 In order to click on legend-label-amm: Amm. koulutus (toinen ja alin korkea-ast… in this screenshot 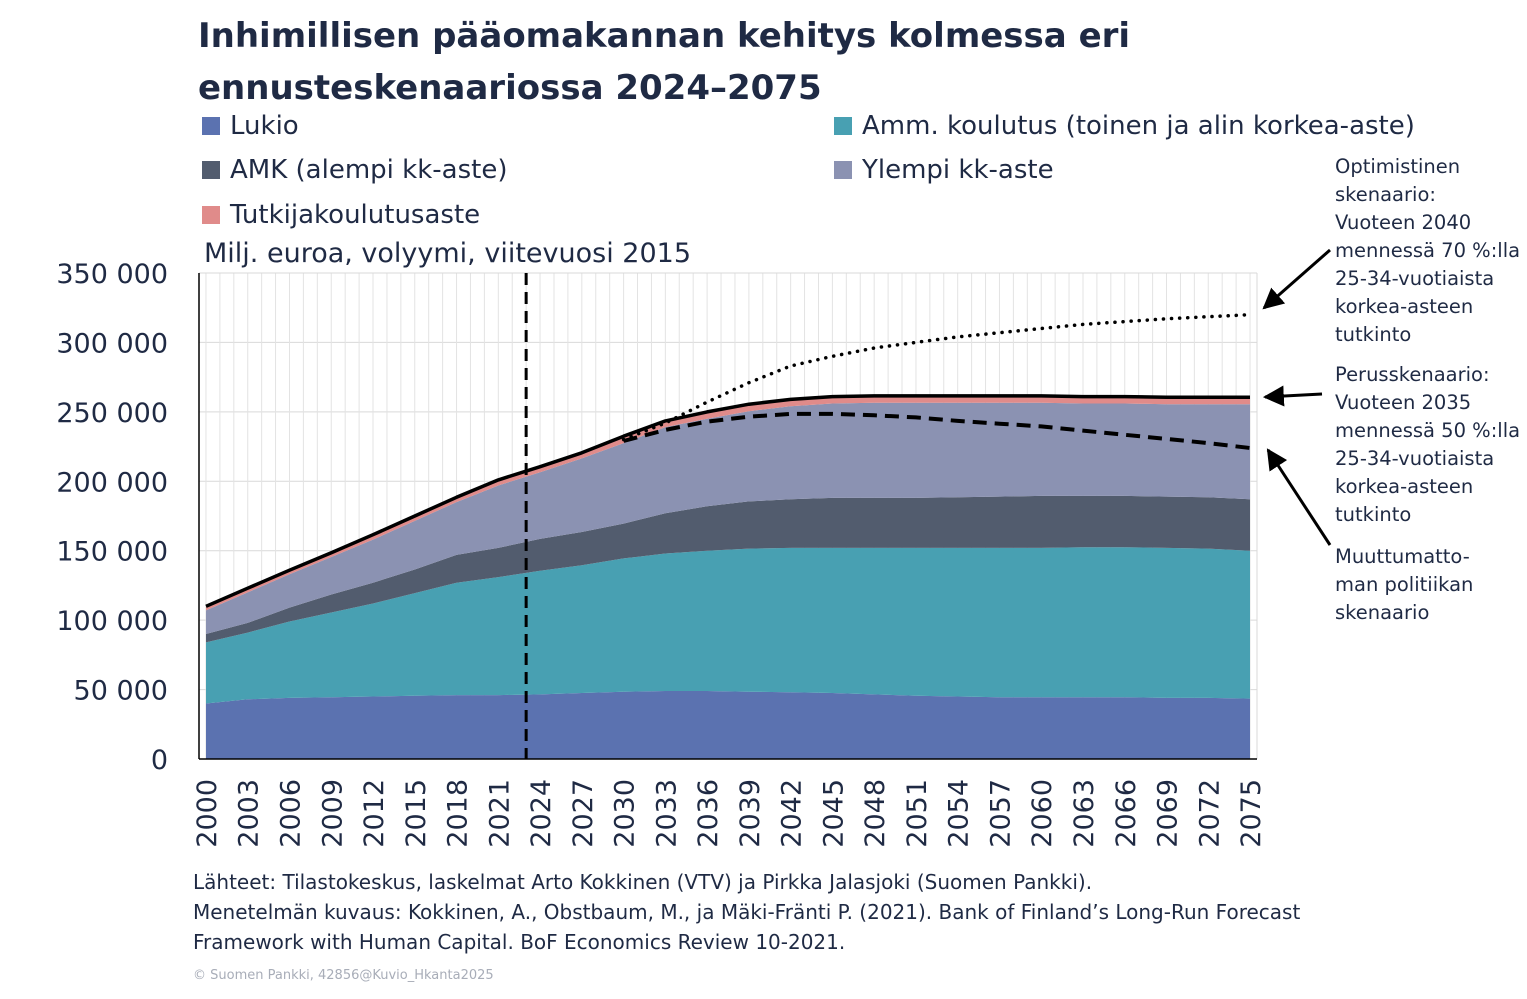, I will do `click(1138, 126)`.